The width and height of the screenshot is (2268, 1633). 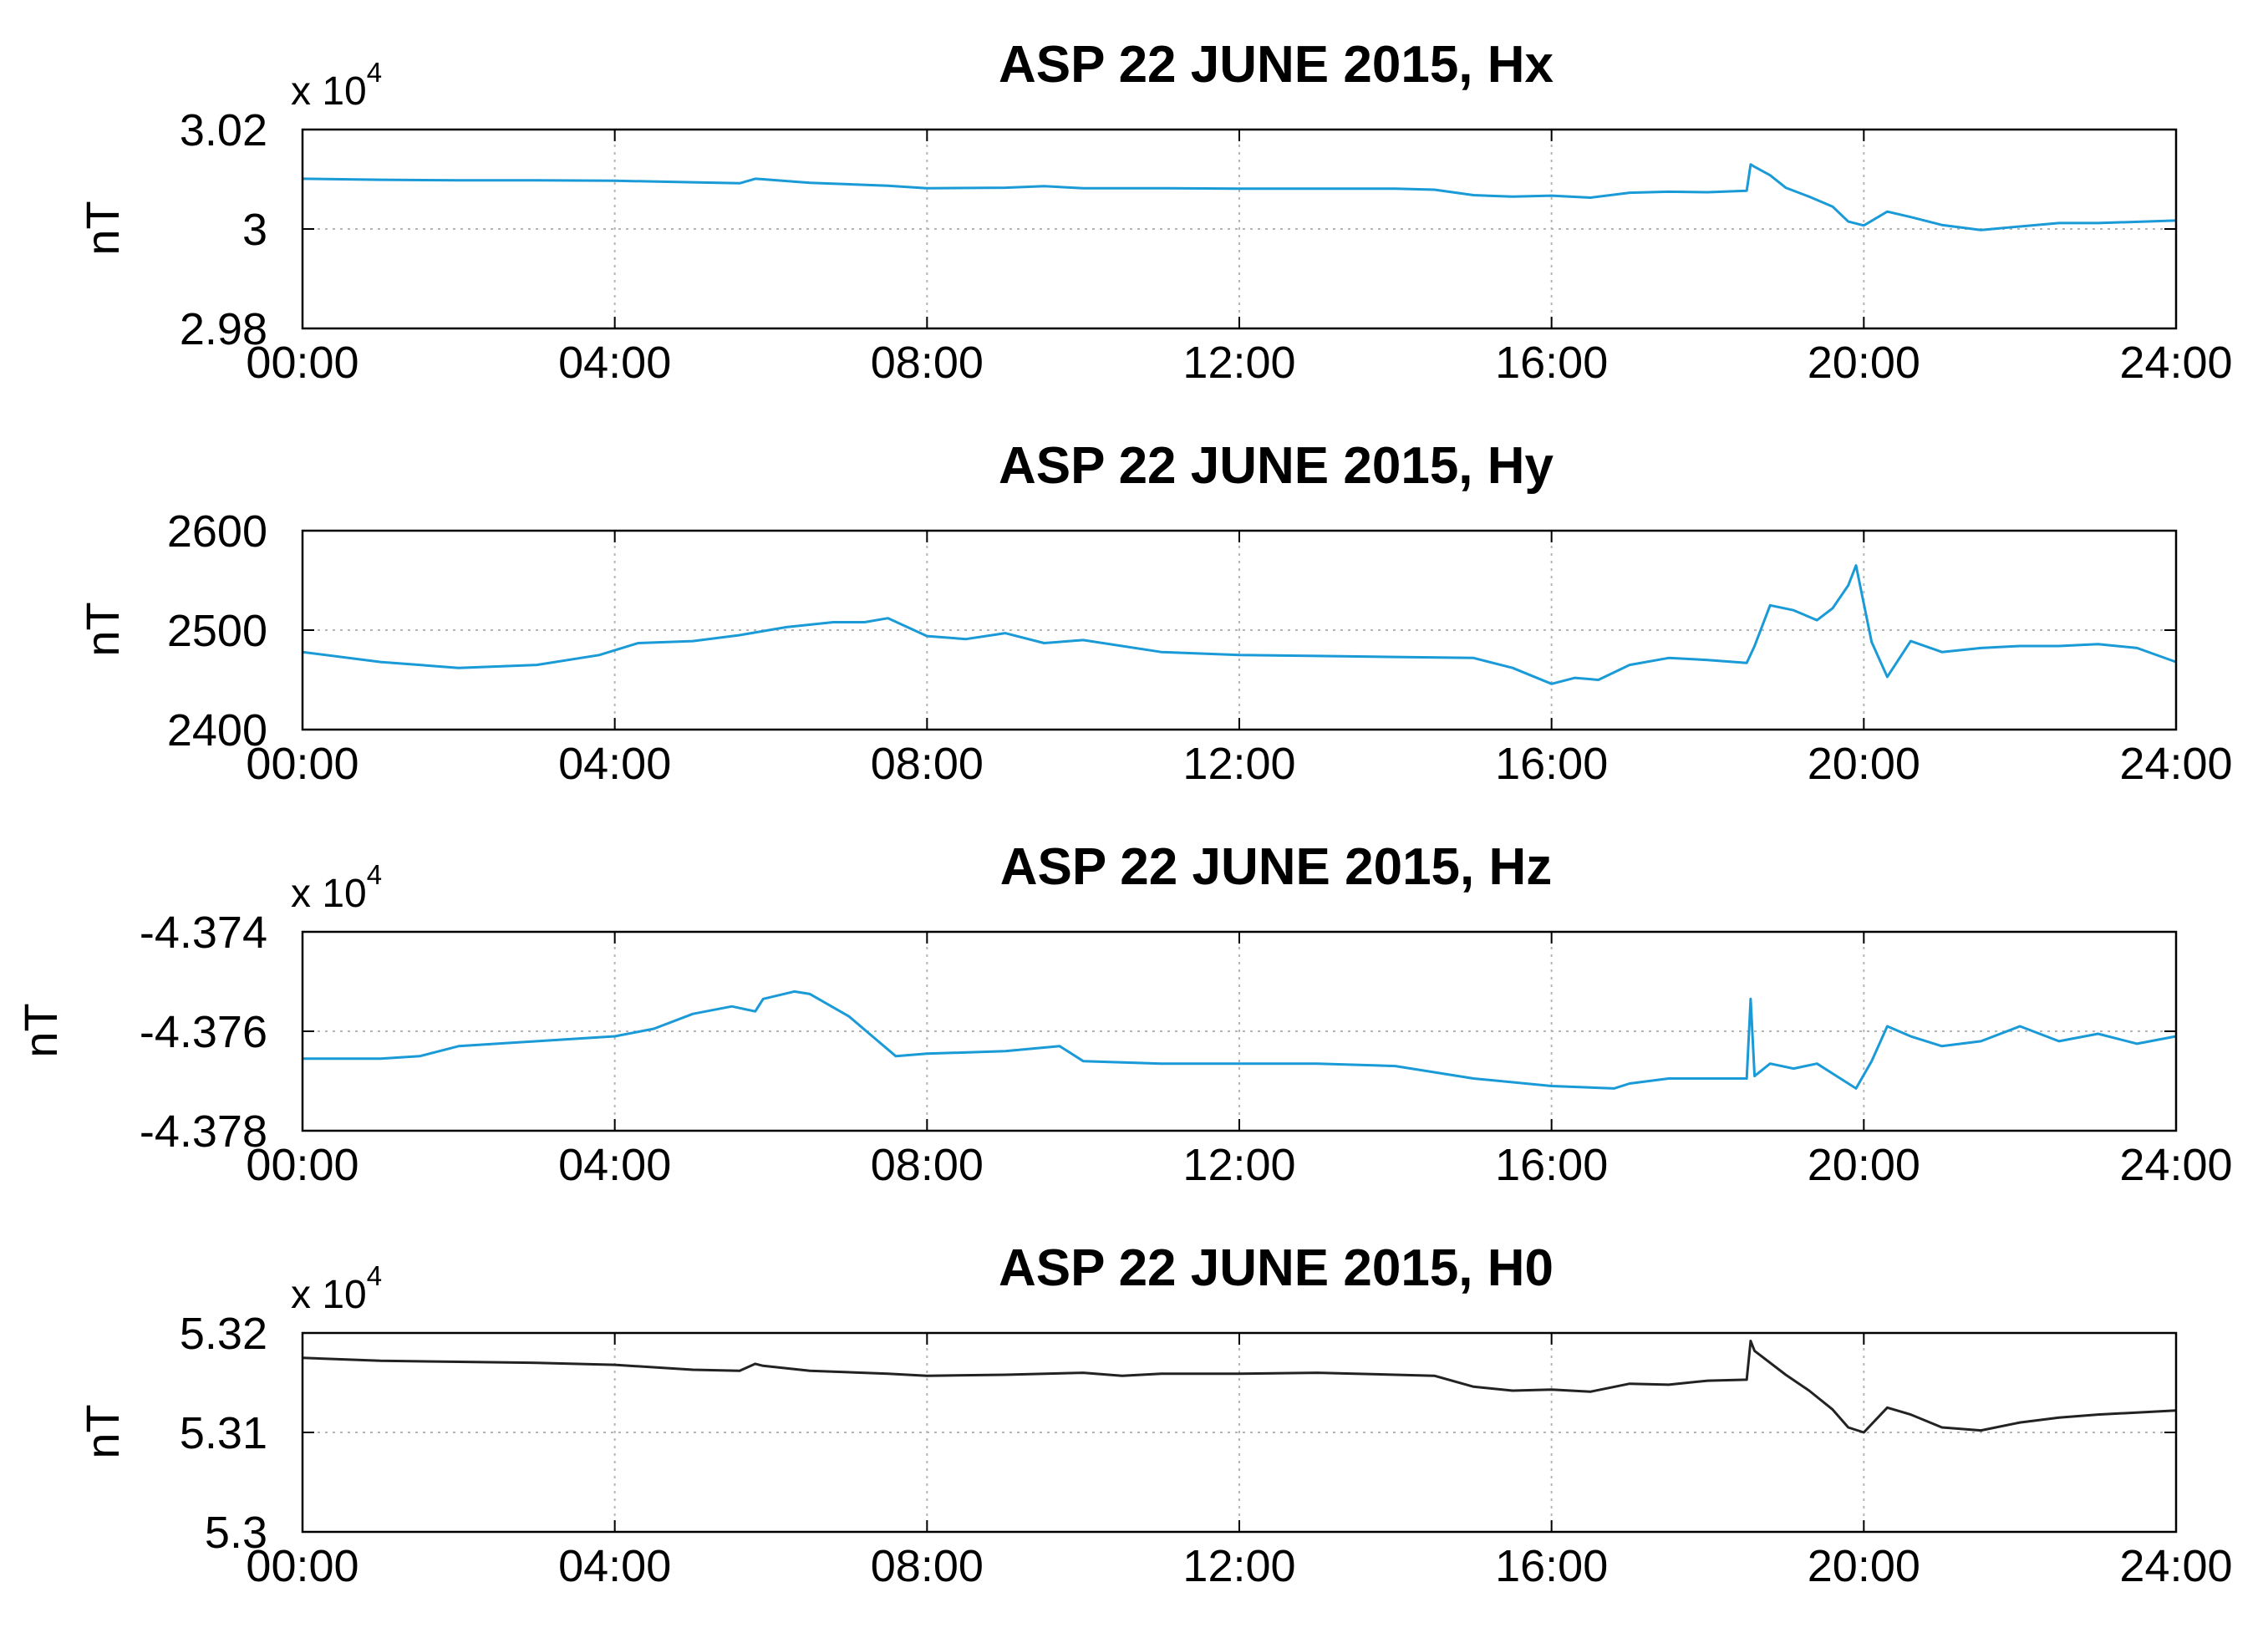 I want to click on y-tick-label: 5.32, so click(x=223, y=1334).